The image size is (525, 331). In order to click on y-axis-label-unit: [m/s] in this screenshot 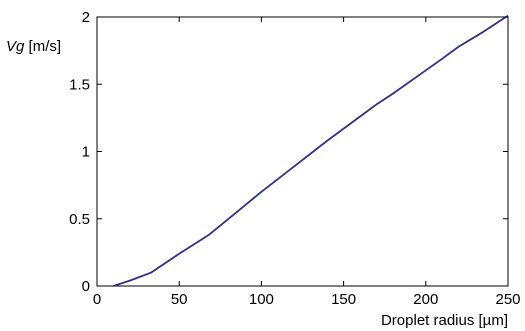, I will do `click(42, 46)`.